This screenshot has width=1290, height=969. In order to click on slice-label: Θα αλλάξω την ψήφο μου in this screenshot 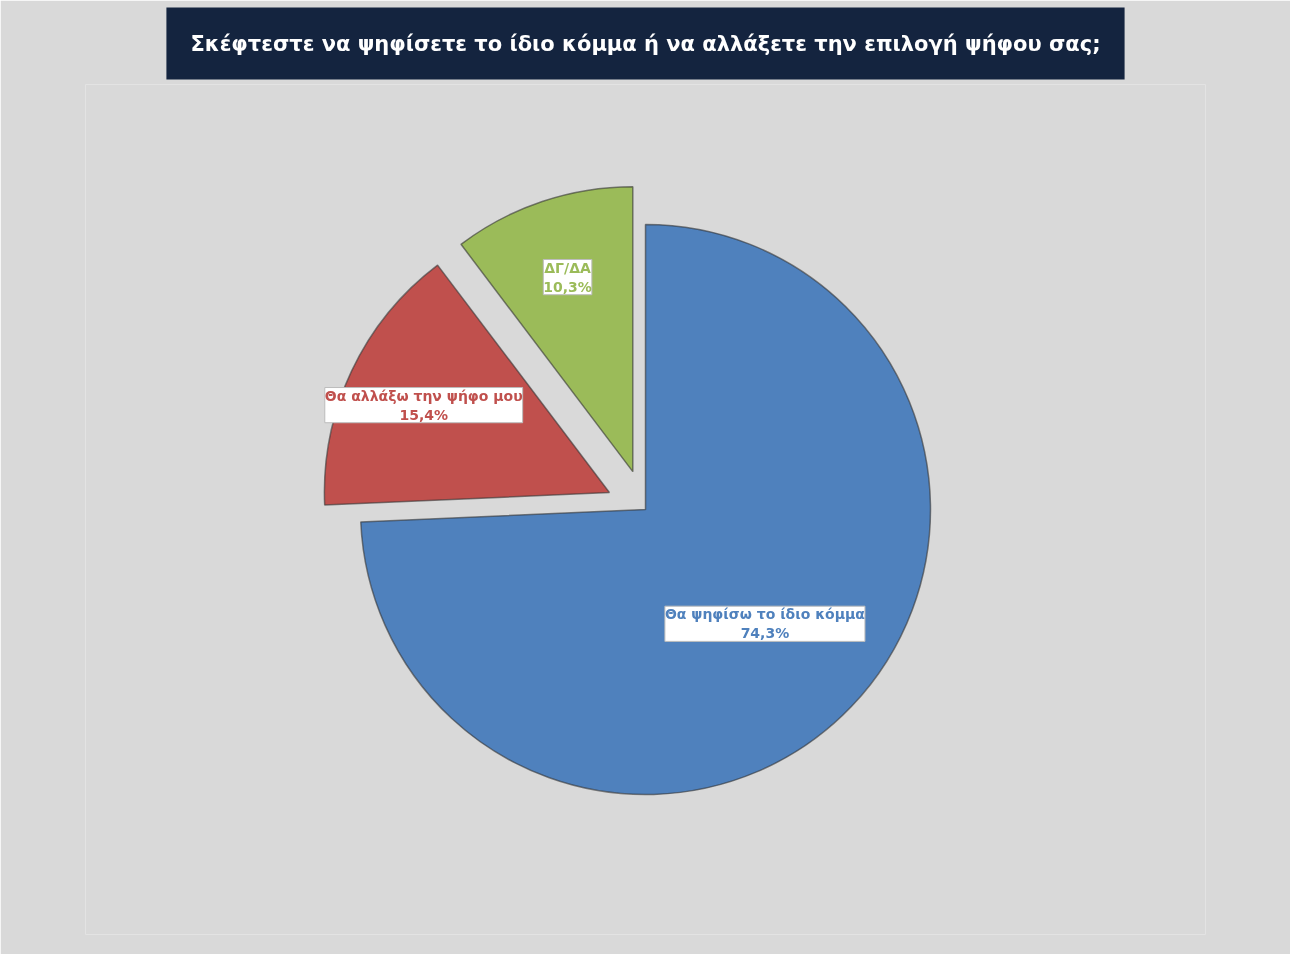, I will do `click(423, 395)`.